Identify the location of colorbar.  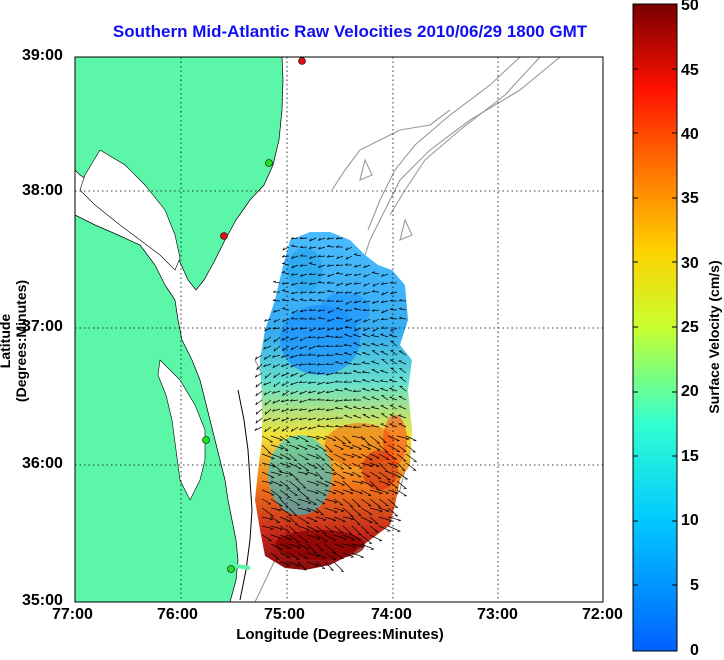
(655, 327).